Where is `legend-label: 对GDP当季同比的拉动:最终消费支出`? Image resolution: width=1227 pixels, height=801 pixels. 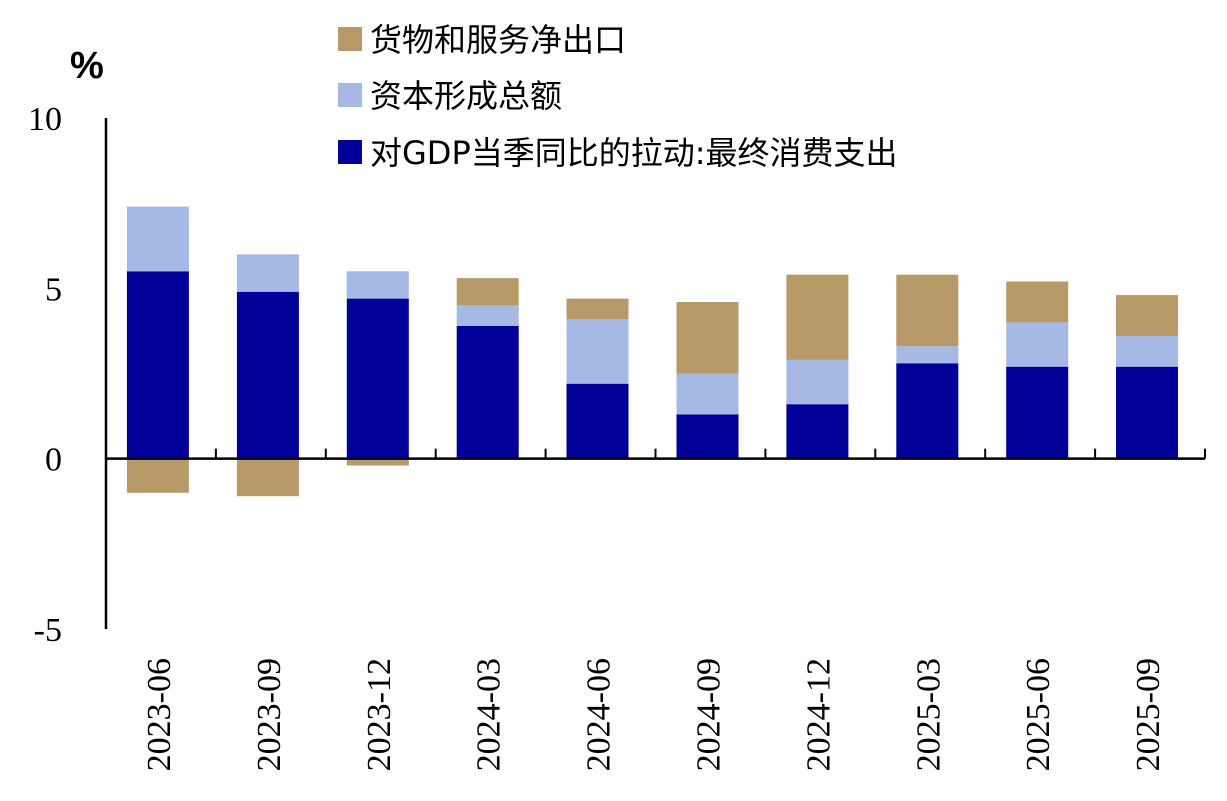
legend-label: 对GDP当季同比的拉动:最终消费支出 is located at coordinates (634, 153).